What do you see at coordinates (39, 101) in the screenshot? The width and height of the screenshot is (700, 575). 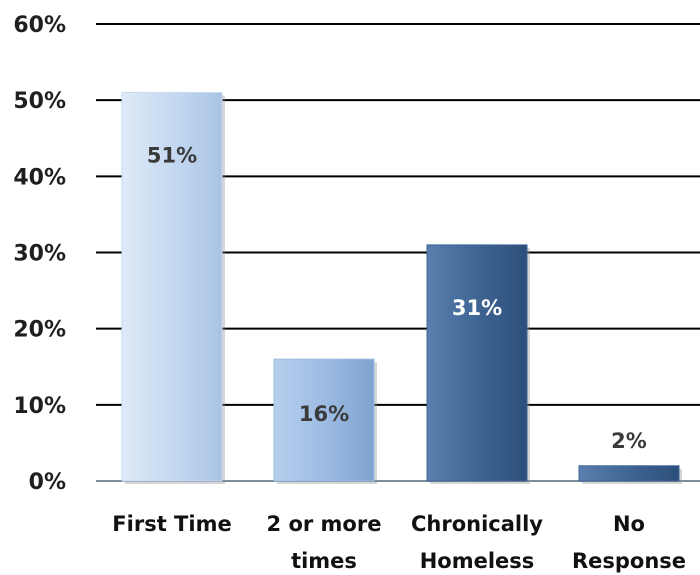 I see `y-tick-label: 50%` at bounding box center [39, 101].